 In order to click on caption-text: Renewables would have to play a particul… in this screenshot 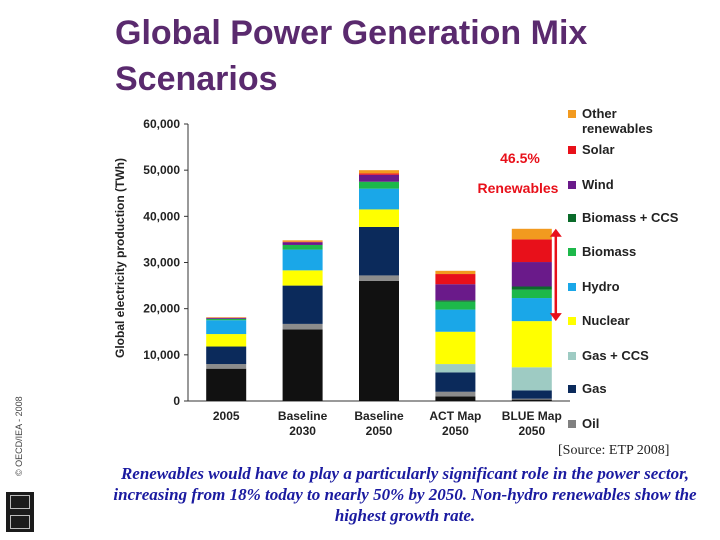, I will do `click(405, 494)`.